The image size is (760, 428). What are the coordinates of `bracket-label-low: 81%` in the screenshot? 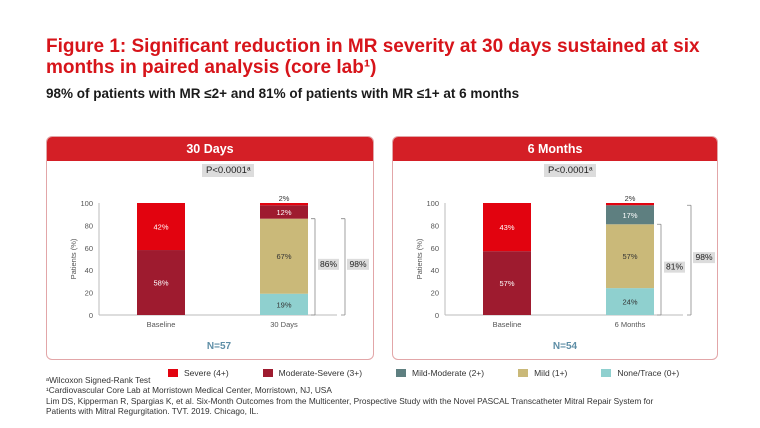 It's located at (674, 267).